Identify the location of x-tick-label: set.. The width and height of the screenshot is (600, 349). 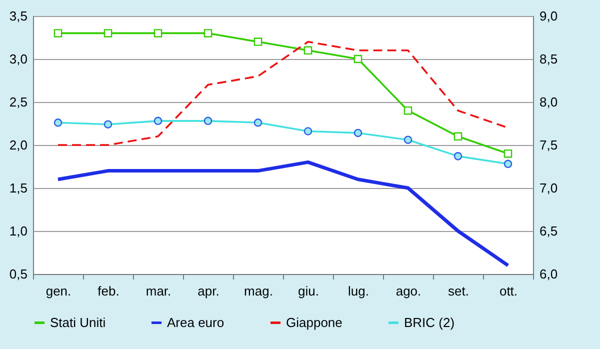
(458, 291).